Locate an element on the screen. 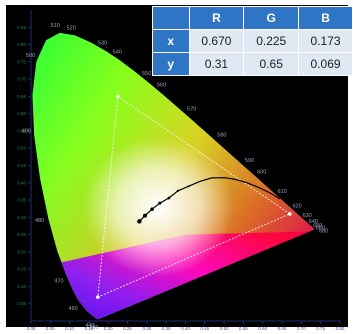 The image size is (353, 334). table-cell: 0.65 is located at coordinates (271, 64).